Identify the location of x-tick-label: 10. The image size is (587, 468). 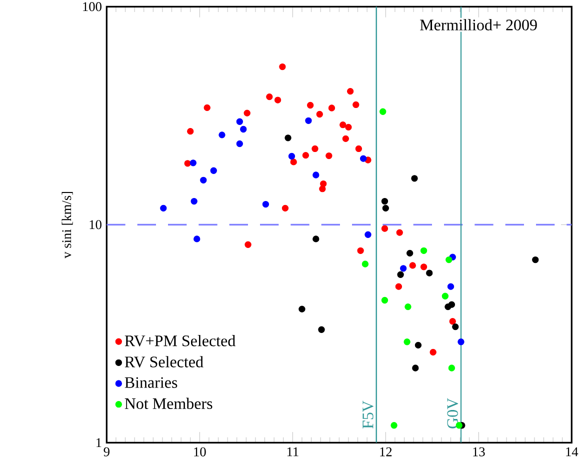
(200, 451).